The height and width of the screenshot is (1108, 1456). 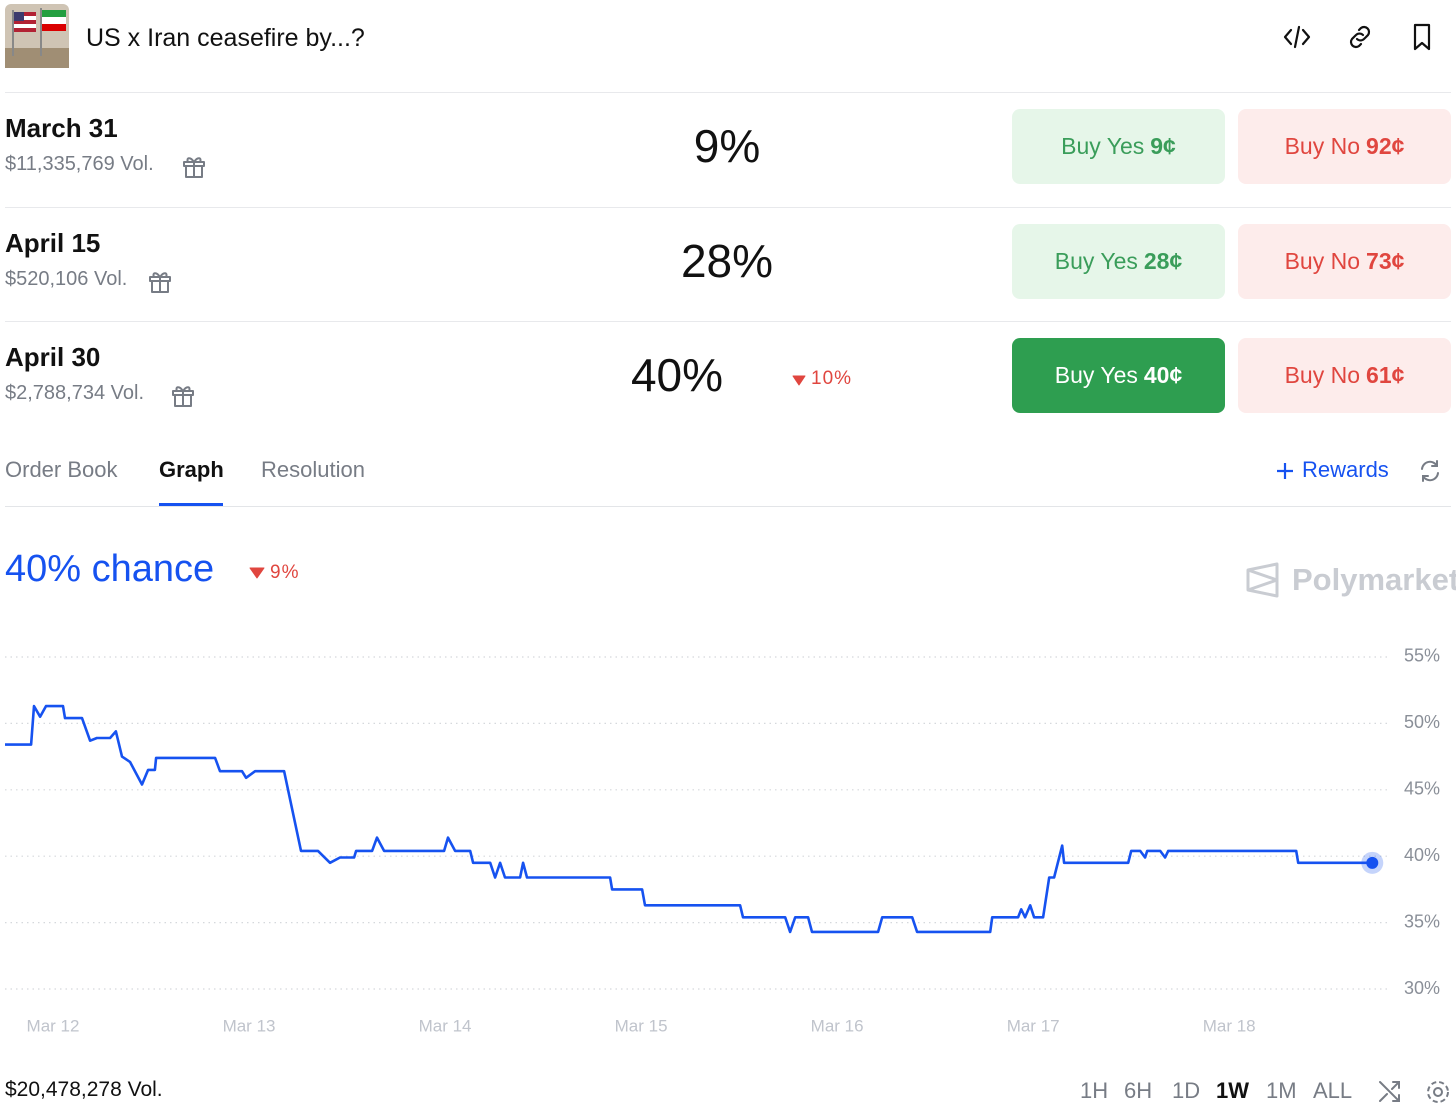 What do you see at coordinates (641, 1025) in the screenshot?
I see `x-tick-label: Mar 15` at bounding box center [641, 1025].